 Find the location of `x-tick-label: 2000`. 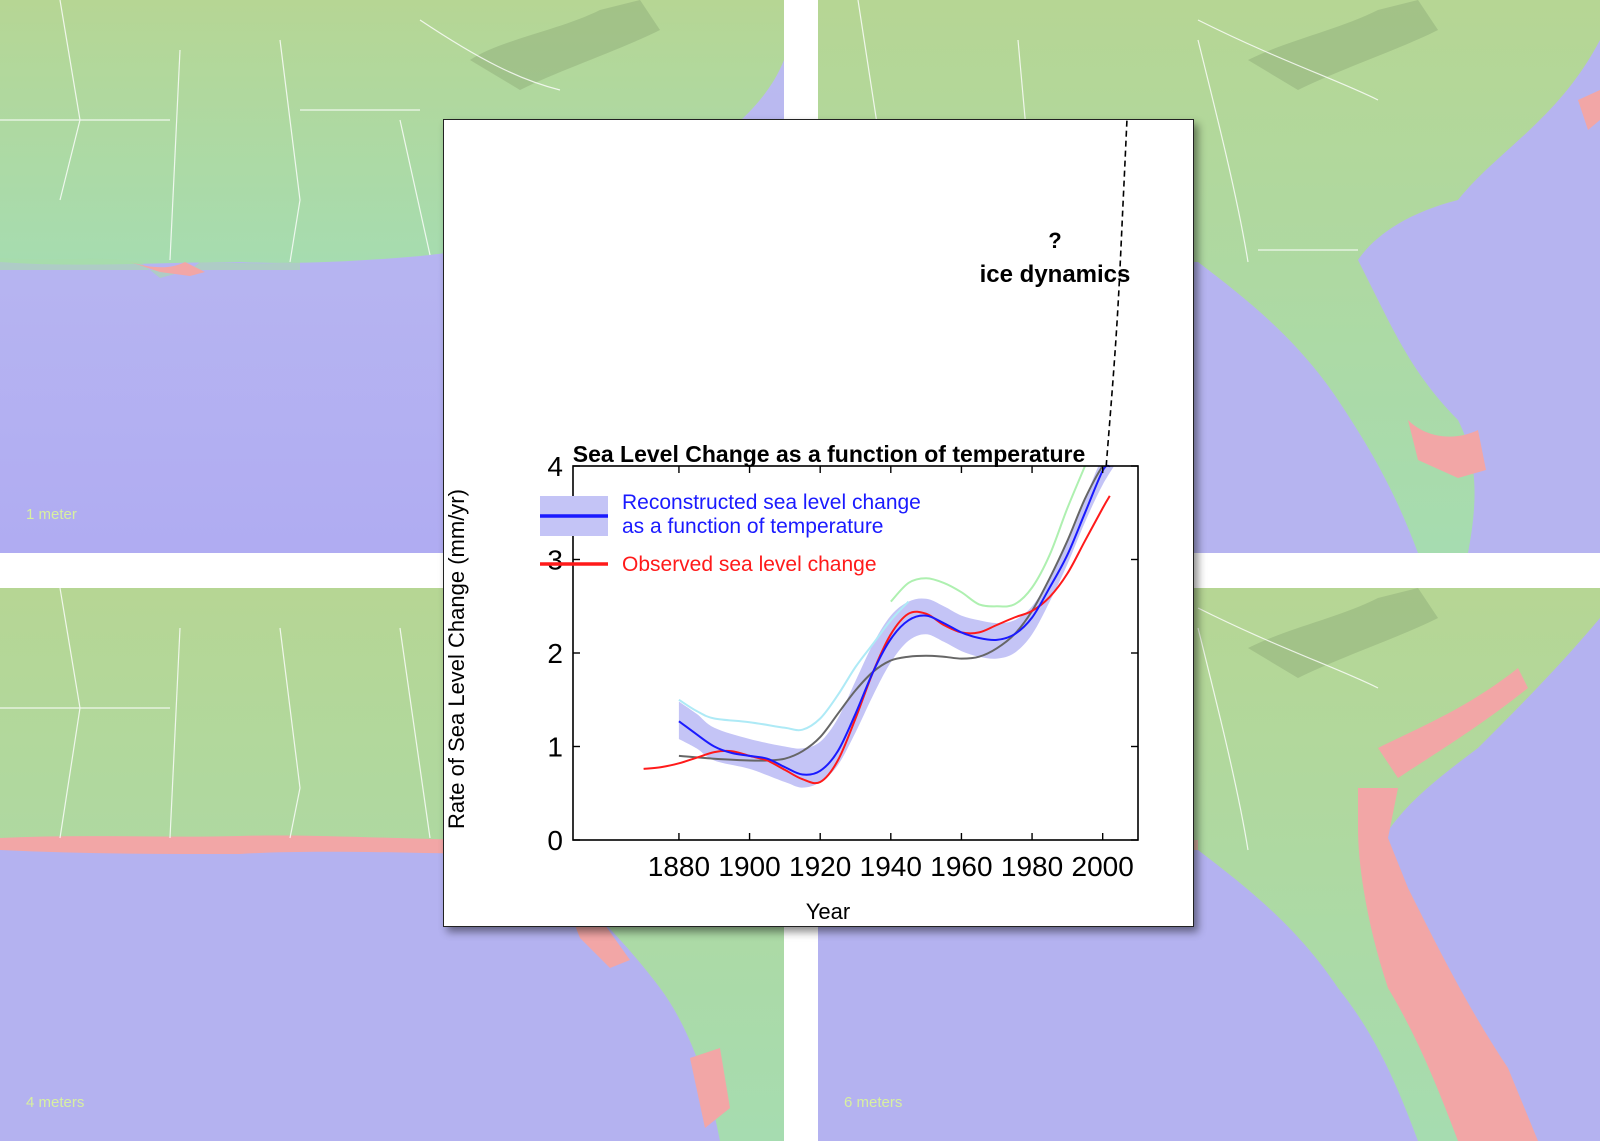

x-tick-label: 2000 is located at coordinates (1103, 866).